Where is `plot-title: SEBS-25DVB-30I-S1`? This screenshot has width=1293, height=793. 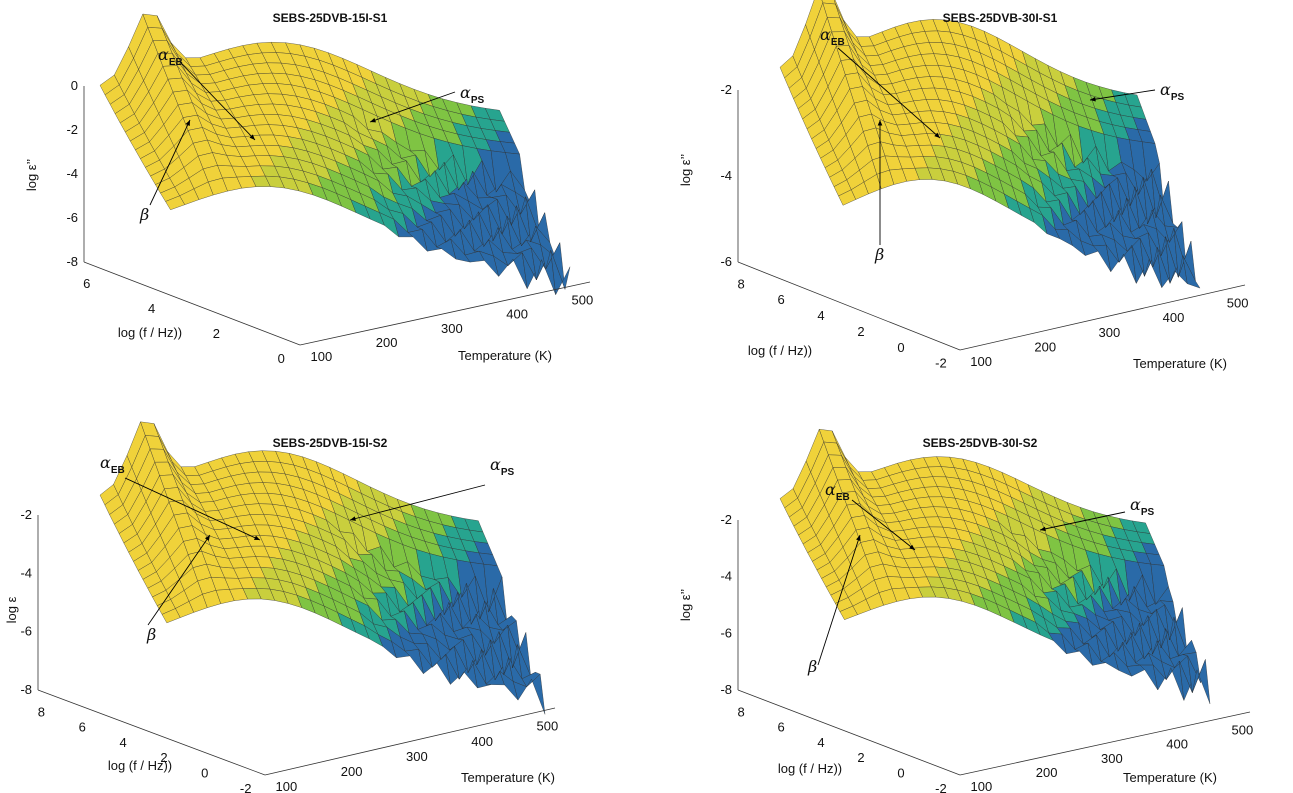 plot-title: SEBS-25DVB-30I-S1 is located at coordinates (1000, 18).